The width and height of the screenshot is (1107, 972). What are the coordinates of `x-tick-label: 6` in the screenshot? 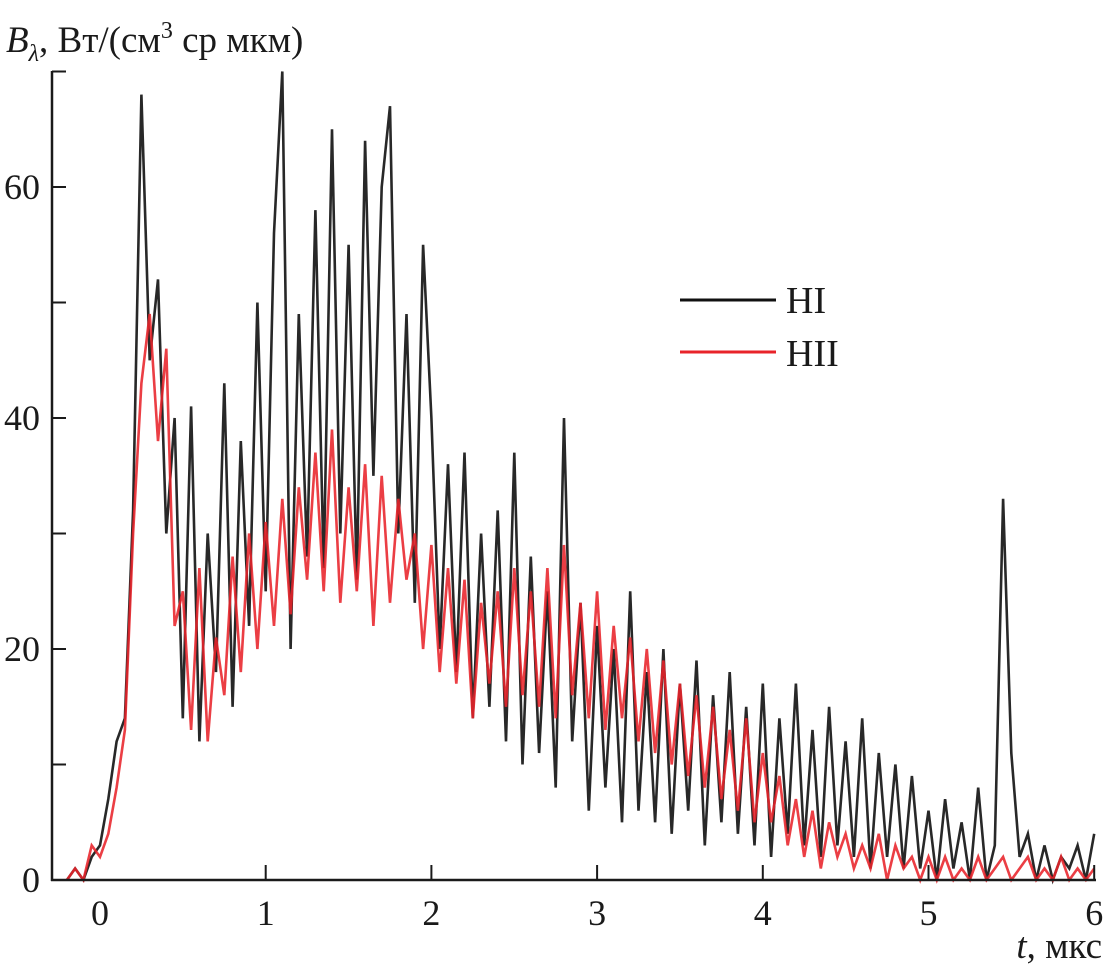 It's located at (1094, 913).